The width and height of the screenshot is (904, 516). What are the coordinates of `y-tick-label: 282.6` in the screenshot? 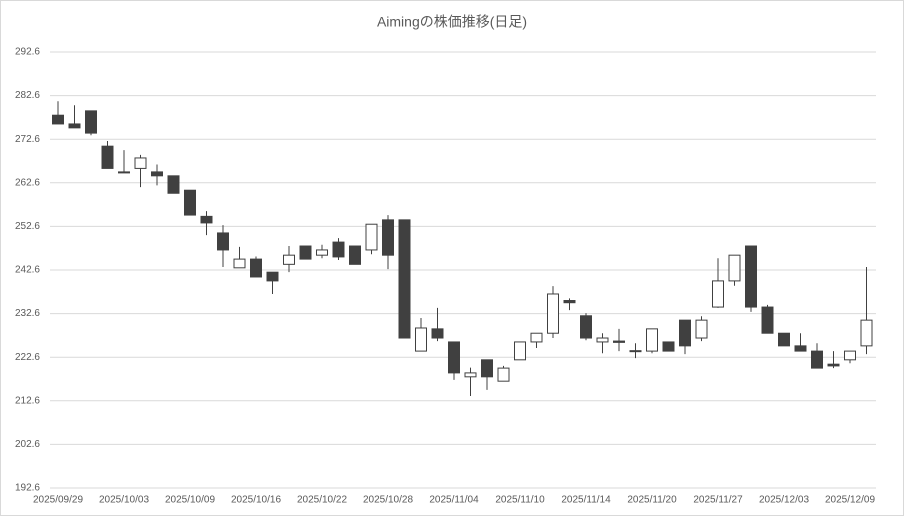 It's located at (27, 95).